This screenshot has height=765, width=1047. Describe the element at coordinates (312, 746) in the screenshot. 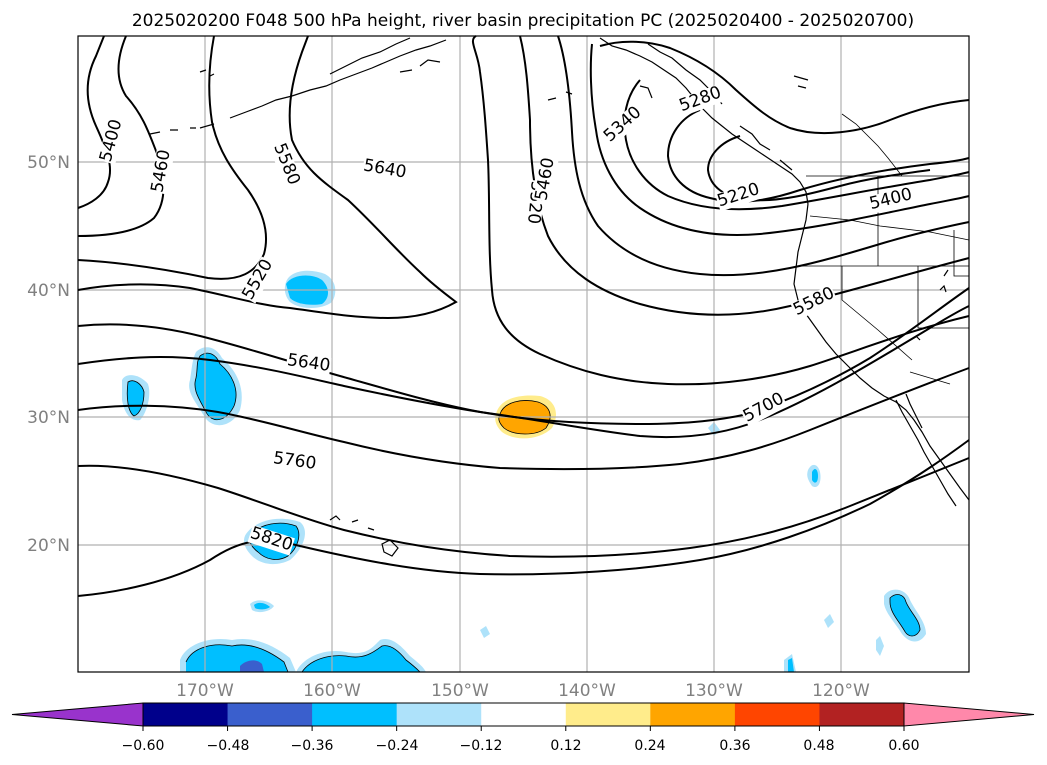

I see `colorbar-tick-label: −0.36` at that location.